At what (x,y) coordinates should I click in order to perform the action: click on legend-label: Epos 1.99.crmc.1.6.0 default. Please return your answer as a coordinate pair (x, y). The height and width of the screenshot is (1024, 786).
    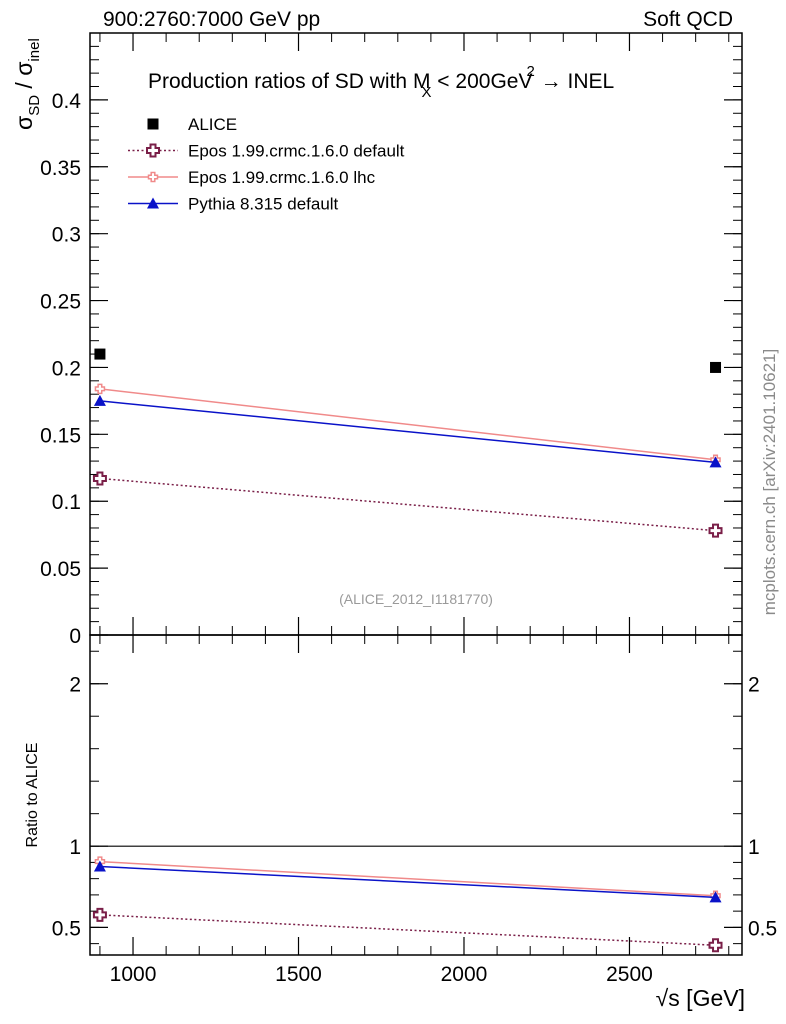
    Looking at the image, I should click on (296, 151).